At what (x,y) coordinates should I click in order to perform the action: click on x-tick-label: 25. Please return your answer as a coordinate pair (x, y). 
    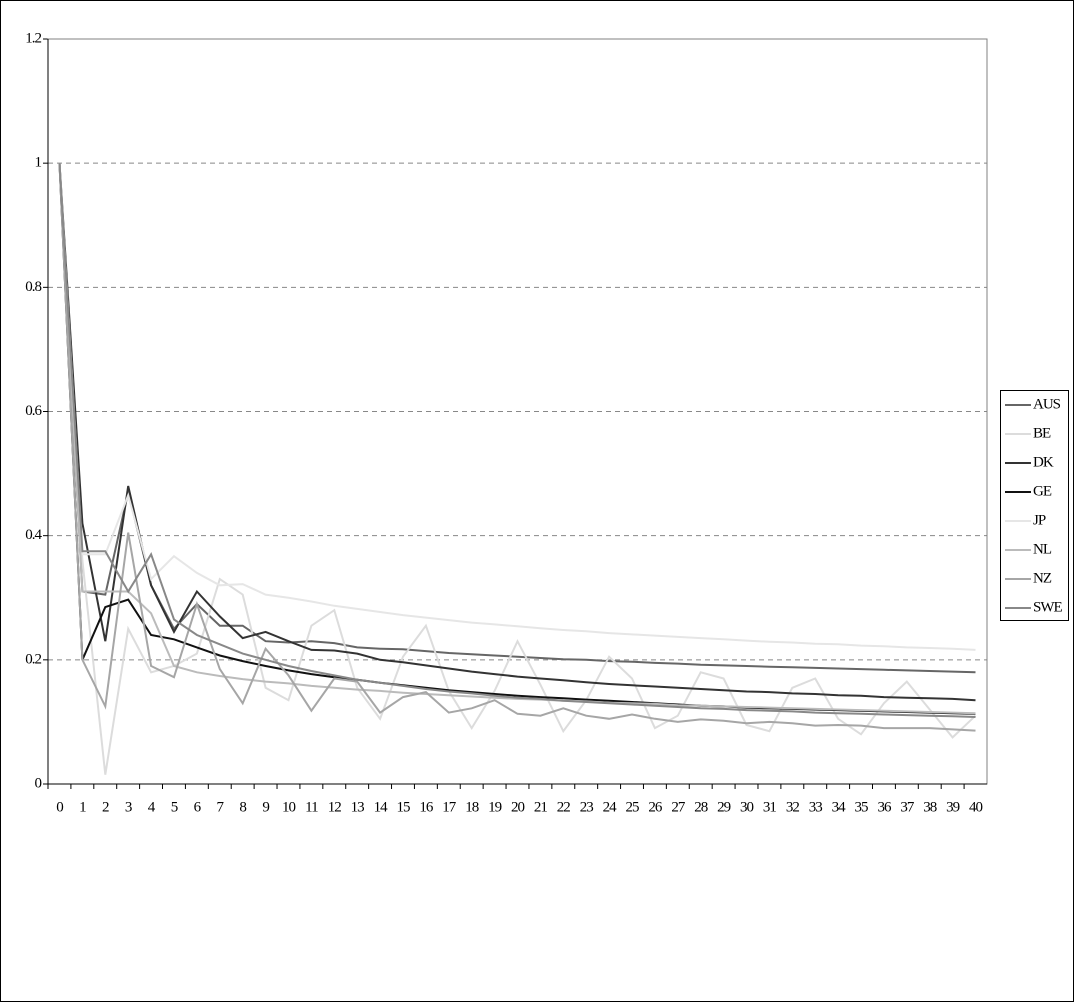
    Looking at the image, I should click on (633, 807).